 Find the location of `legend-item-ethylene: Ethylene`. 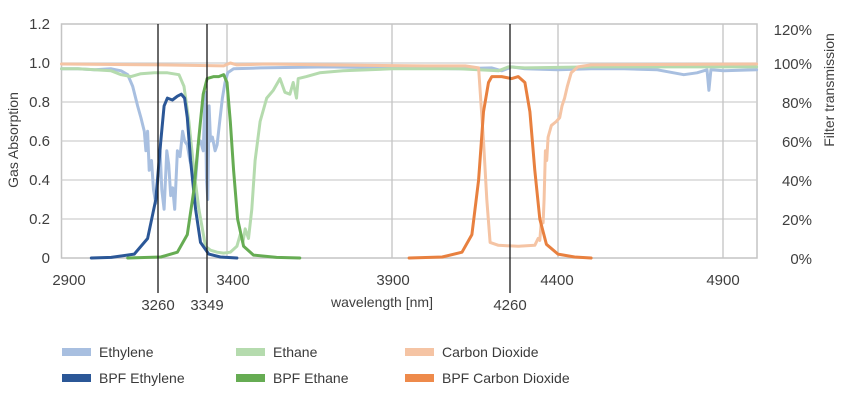

legend-item-ethylene: Ethylene is located at coordinates (107, 352).